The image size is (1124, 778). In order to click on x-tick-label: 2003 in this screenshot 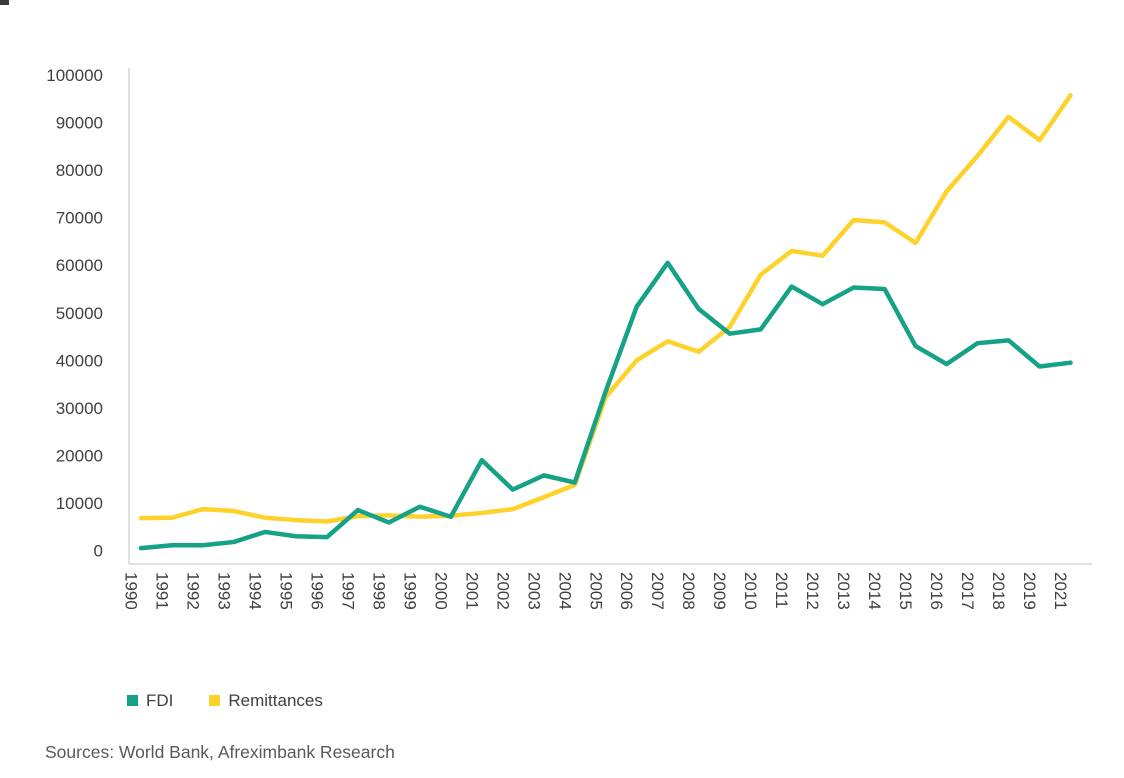, I will do `click(533, 591)`.